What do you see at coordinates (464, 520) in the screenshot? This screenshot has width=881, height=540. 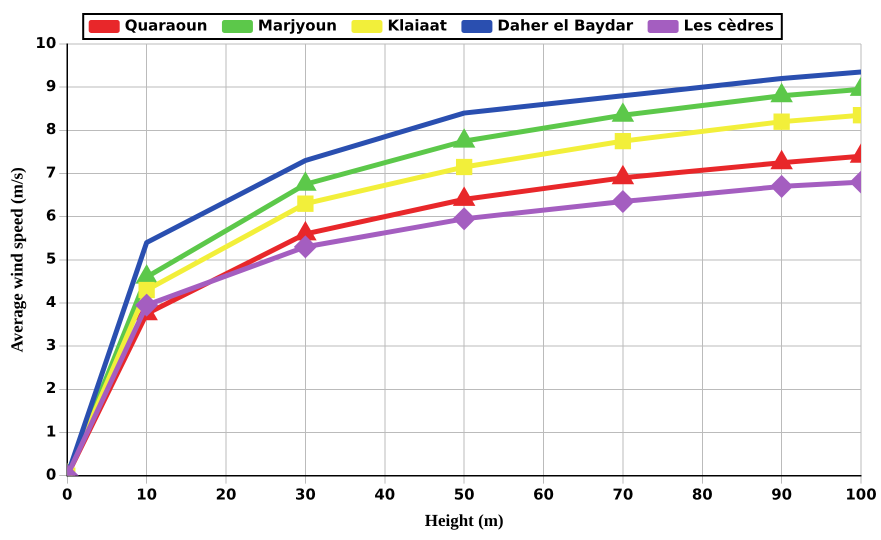 I see `x-axis-title: Height (m)` at bounding box center [464, 520].